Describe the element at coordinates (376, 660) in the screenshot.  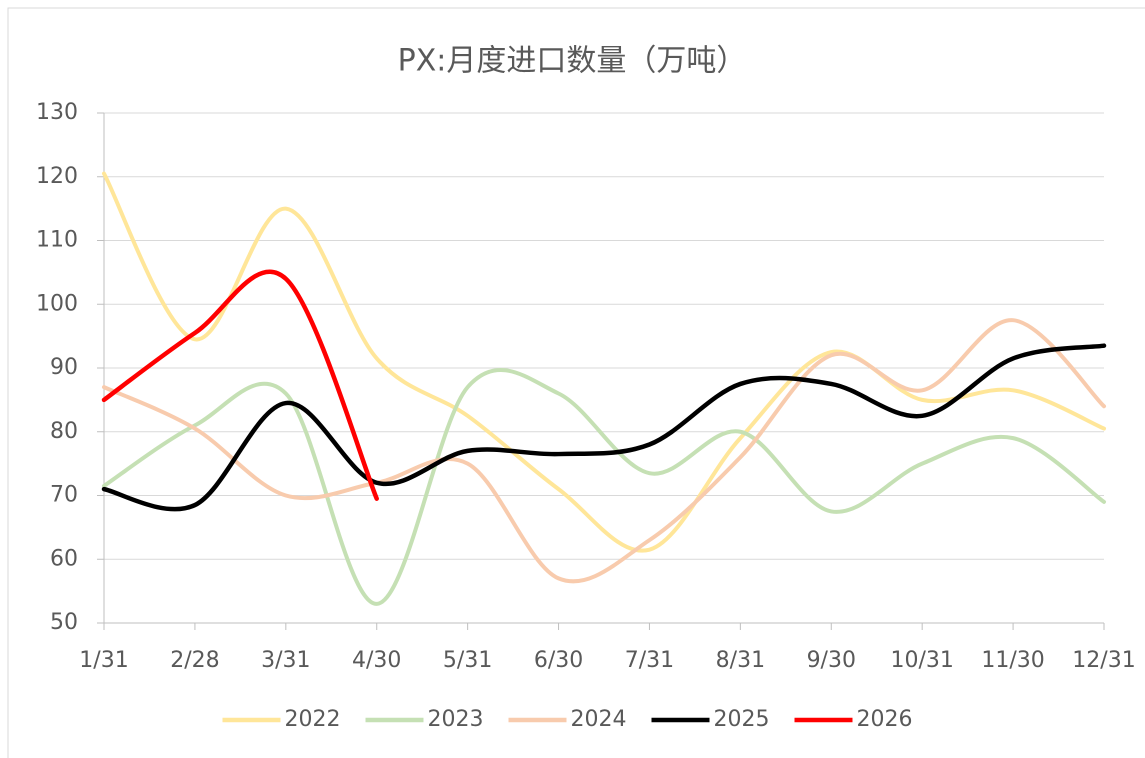
I see `x-tick-label: 4/30` at that location.